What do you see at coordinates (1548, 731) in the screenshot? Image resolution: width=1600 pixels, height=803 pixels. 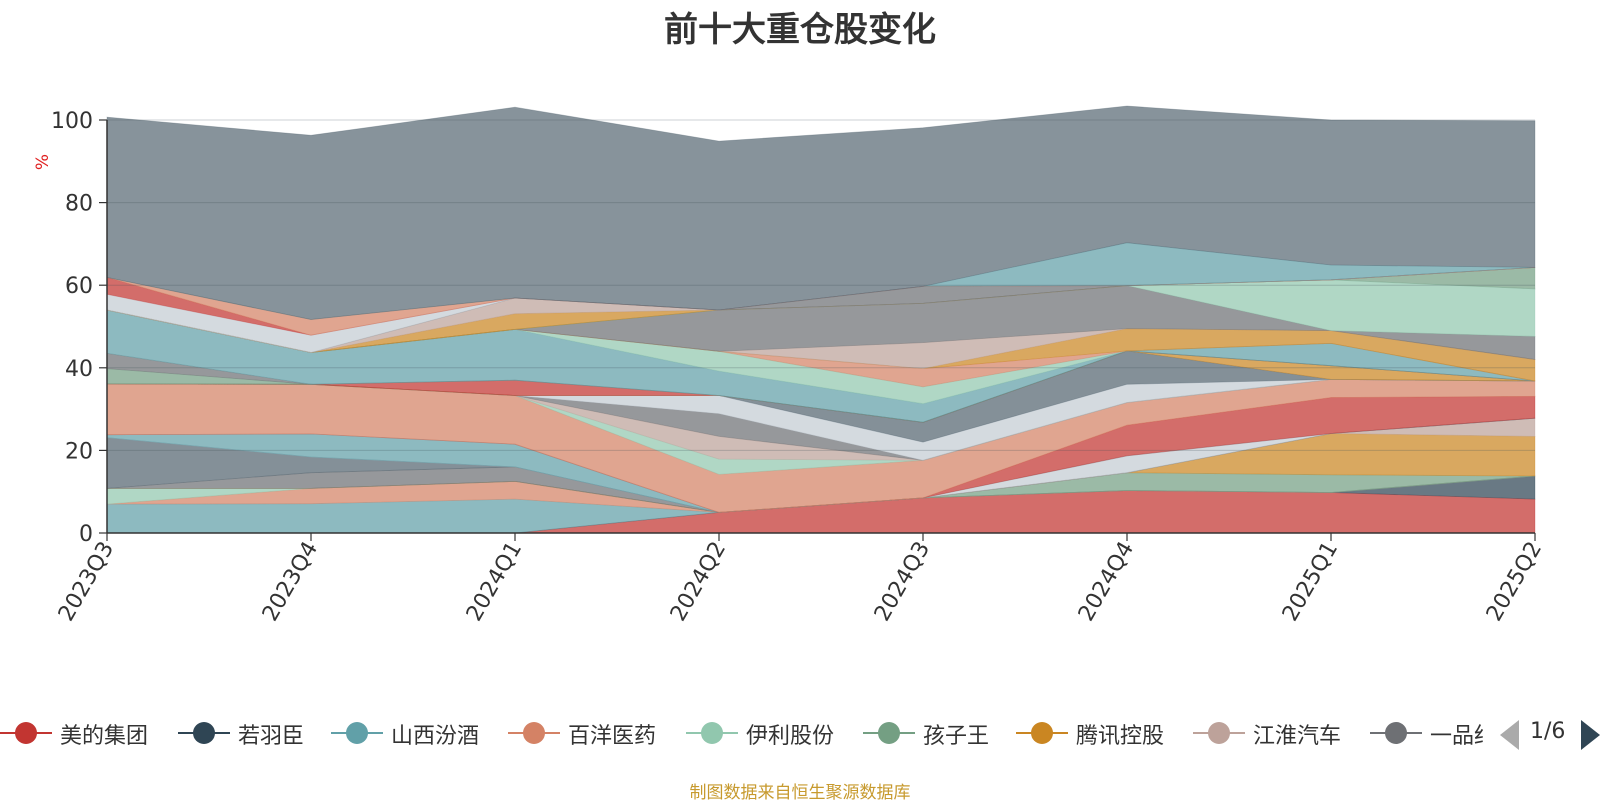 I see `legend-page-indicator: 1/6` at bounding box center [1548, 731].